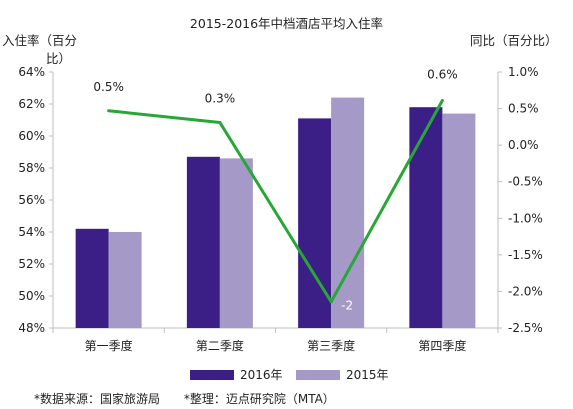  I want to click on legend-swatch-2016, so click(212, 374).